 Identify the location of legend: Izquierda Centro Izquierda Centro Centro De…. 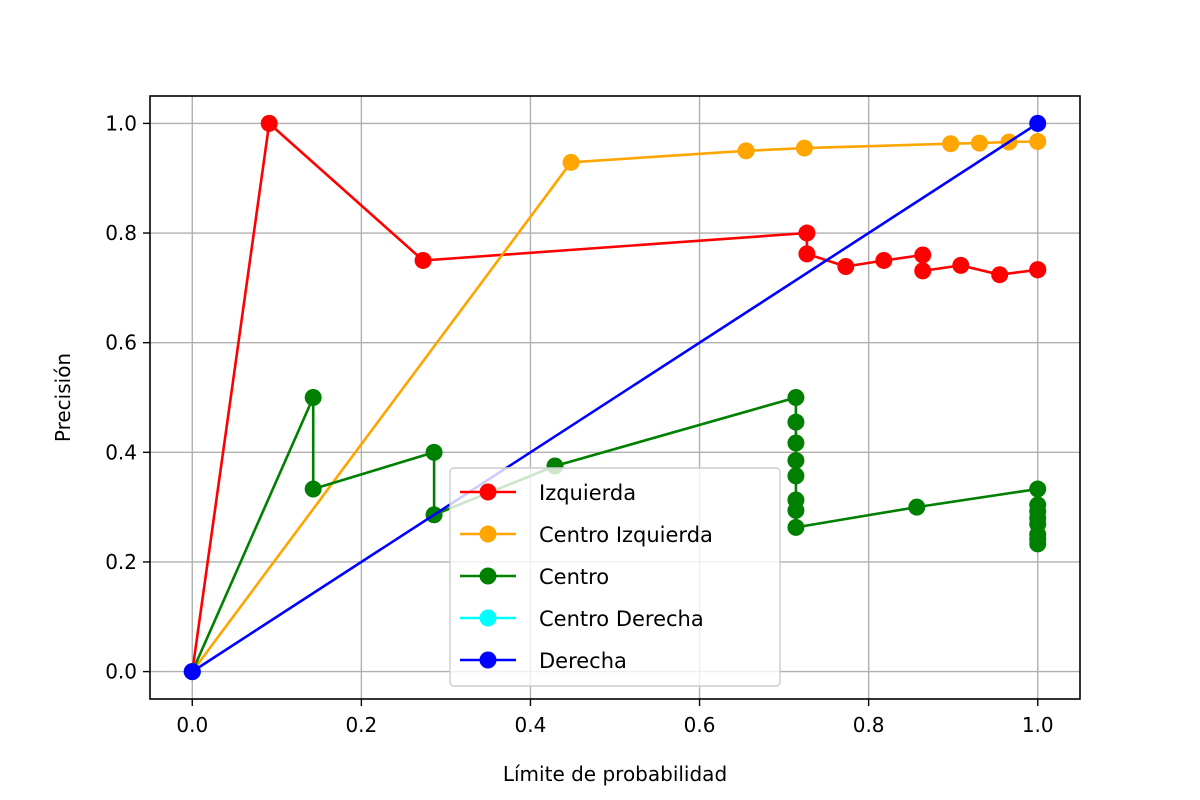
(615, 577).